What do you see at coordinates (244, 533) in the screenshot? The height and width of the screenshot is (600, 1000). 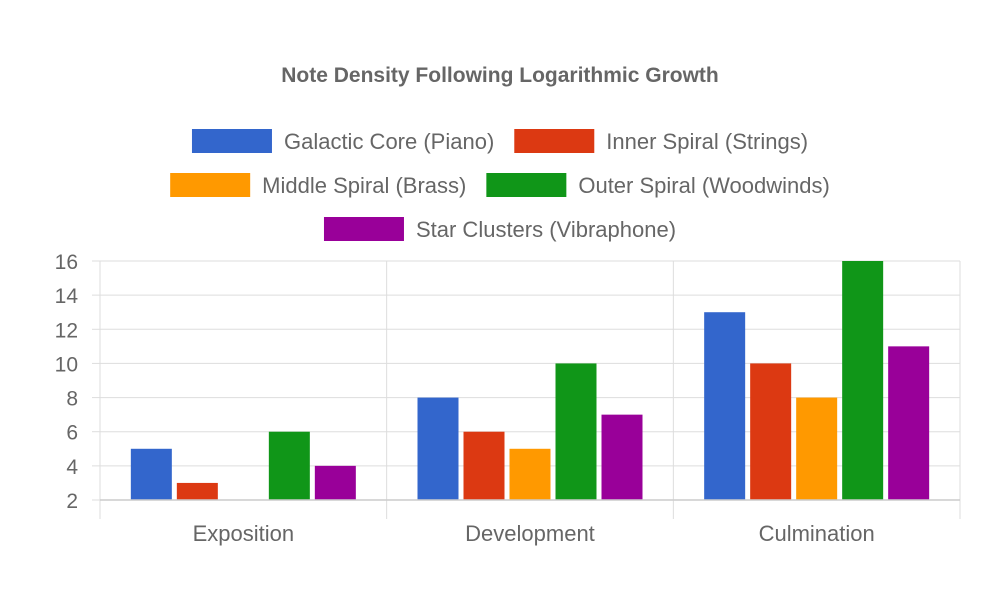 I see `x-tick-label: Exposition` at bounding box center [244, 533].